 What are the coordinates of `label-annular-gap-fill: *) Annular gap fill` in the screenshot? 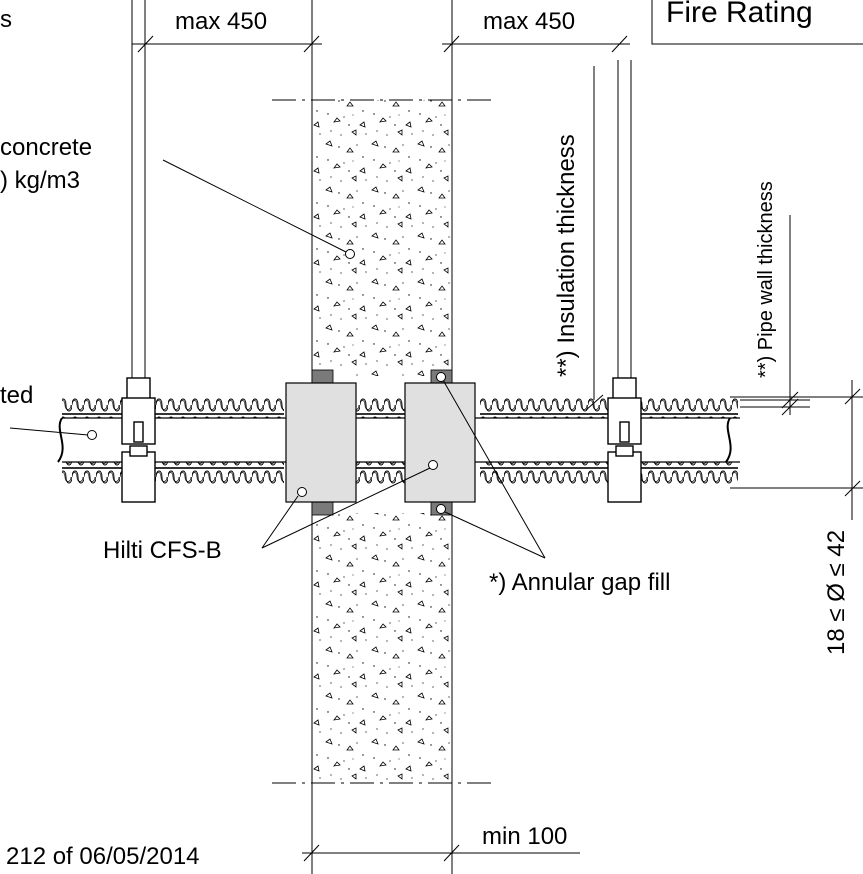 It's located at (579, 582).